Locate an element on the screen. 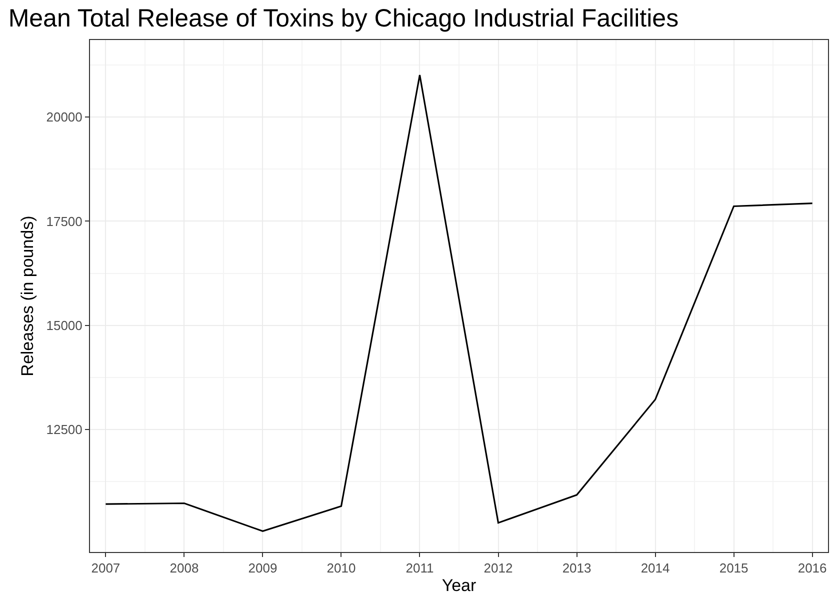 The width and height of the screenshot is (833, 600). y-tick-label: 20000 is located at coordinates (64, 117).